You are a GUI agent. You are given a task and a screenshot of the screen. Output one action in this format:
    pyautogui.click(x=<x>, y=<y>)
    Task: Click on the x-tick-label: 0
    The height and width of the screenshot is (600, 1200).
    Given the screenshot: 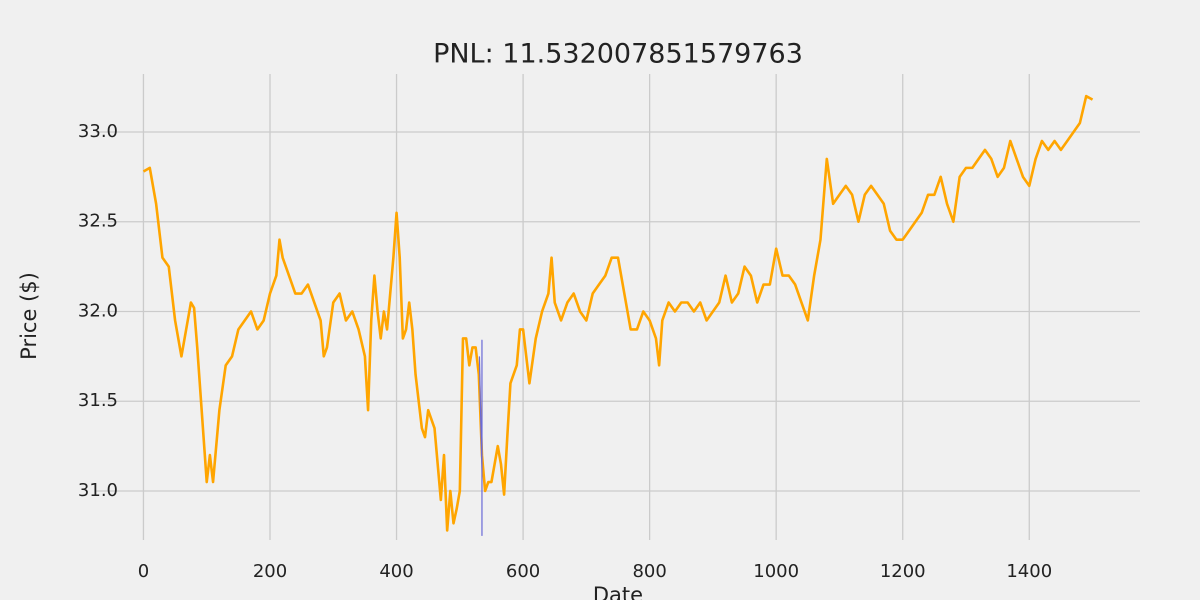 What is the action you would take?
    pyautogui.click(x=143, y=571)
    